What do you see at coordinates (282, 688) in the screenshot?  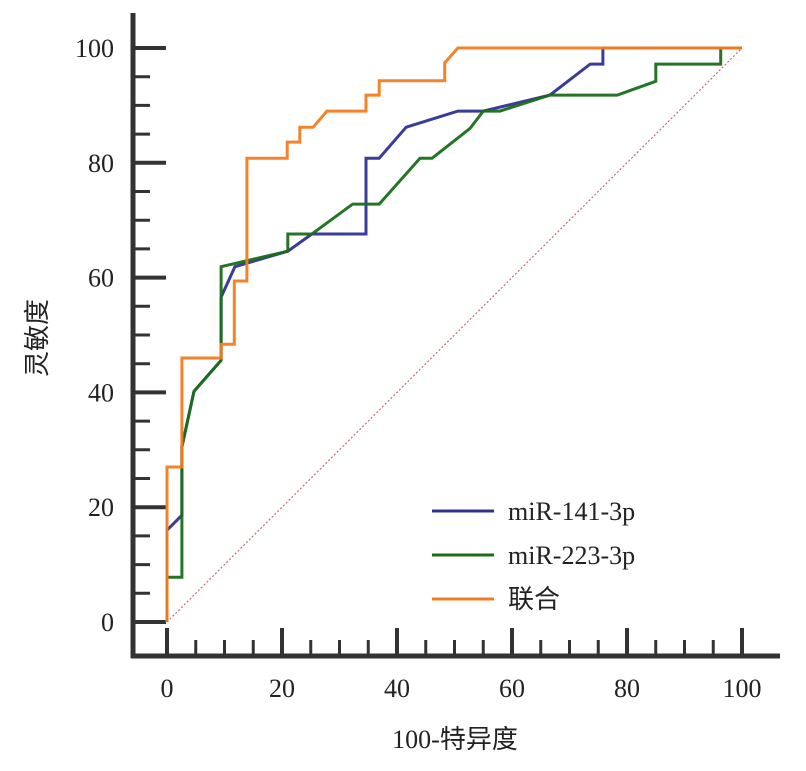 I see `x-tick-label: 20` at bounding box center [282, 688].